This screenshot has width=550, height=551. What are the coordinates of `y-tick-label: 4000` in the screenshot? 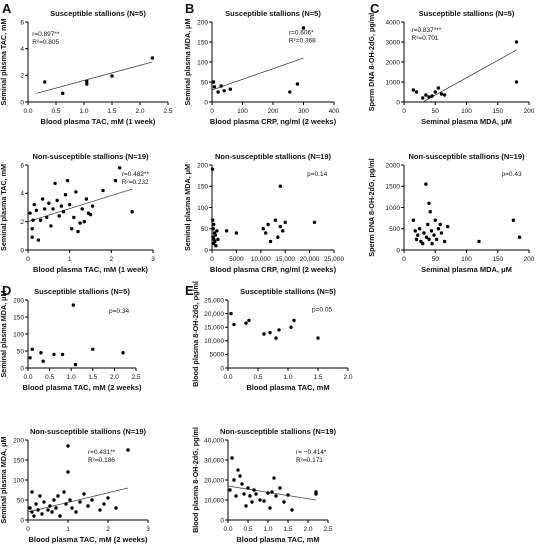 It's located at (393, 22).